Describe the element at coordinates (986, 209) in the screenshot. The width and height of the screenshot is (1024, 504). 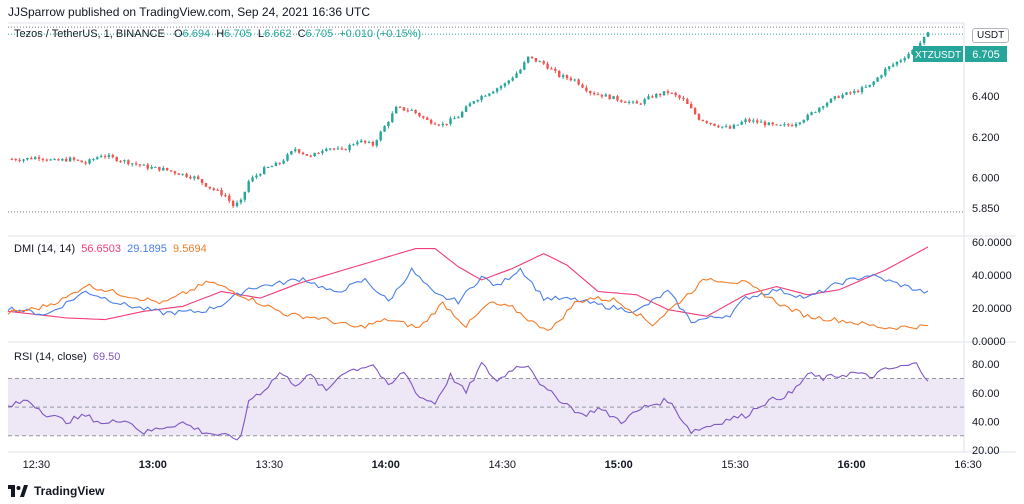
I see `price-axis-tick: 5.850` at that location.